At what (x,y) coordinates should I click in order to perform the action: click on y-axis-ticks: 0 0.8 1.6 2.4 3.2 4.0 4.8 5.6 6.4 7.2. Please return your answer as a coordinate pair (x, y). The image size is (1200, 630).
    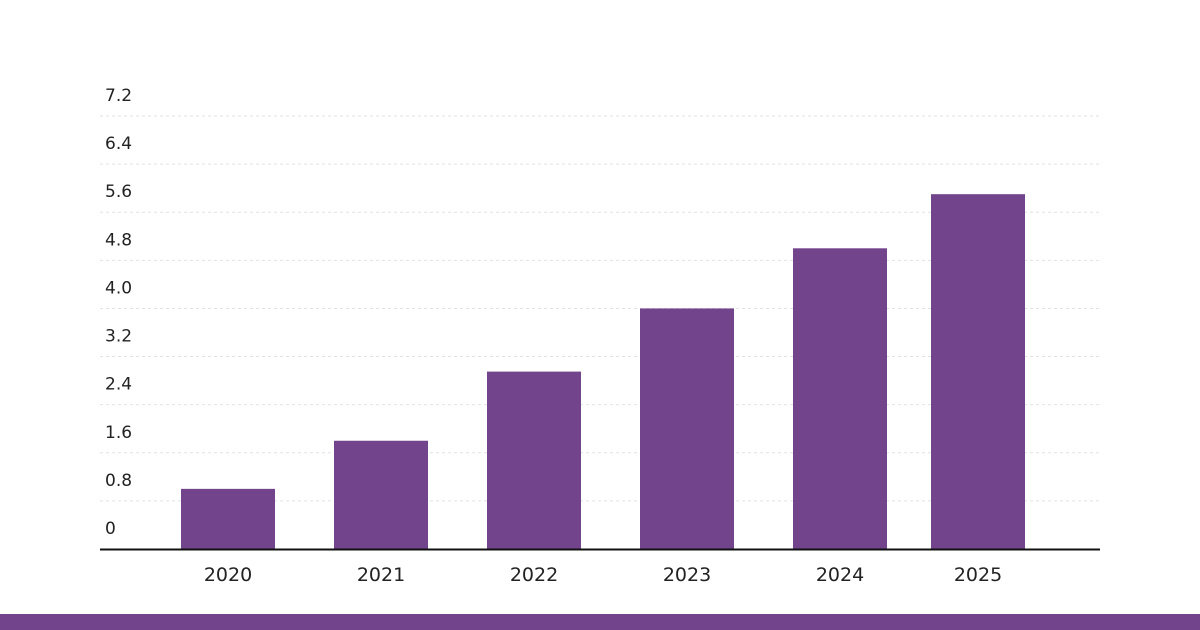
    Looking at the image, I should click on (118, 312).